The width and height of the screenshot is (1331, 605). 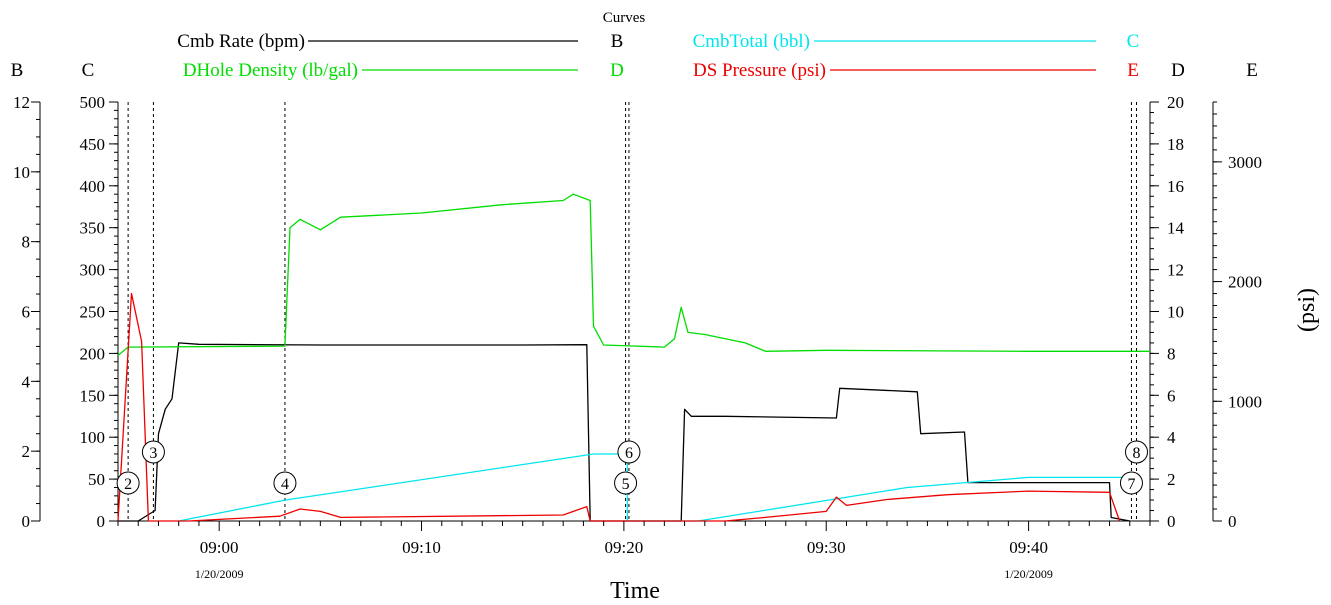 I want to click on legend-entry: DHole Density (lb/gal) D, so click(x=403, y=70).